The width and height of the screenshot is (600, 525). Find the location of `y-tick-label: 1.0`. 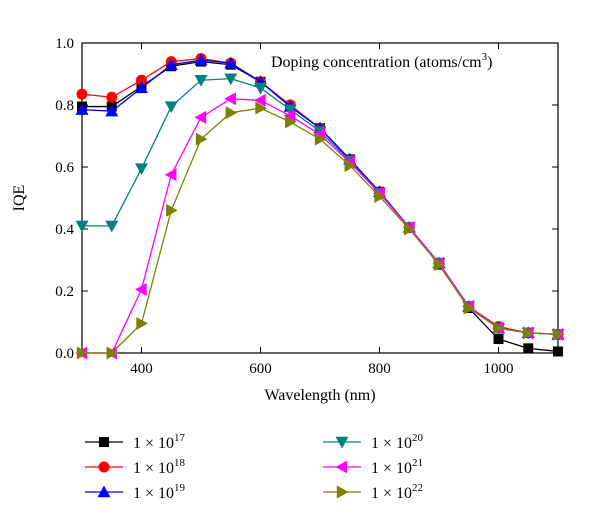

y-tick-label: 1.0 is located at coordinates (64, 44).